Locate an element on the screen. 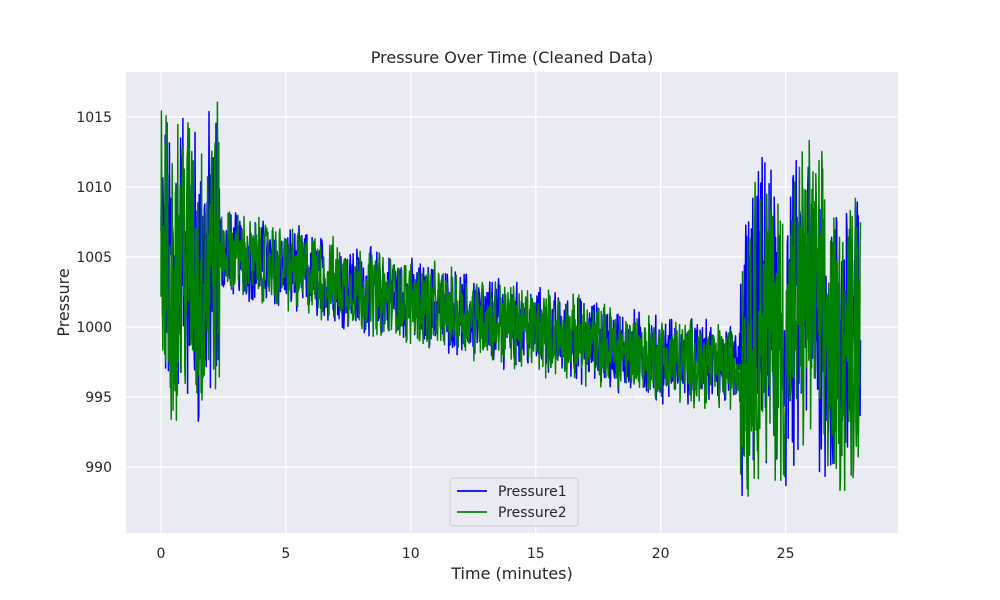  x-axis-label: Time (minutes) is located at coordinates (511, 573).